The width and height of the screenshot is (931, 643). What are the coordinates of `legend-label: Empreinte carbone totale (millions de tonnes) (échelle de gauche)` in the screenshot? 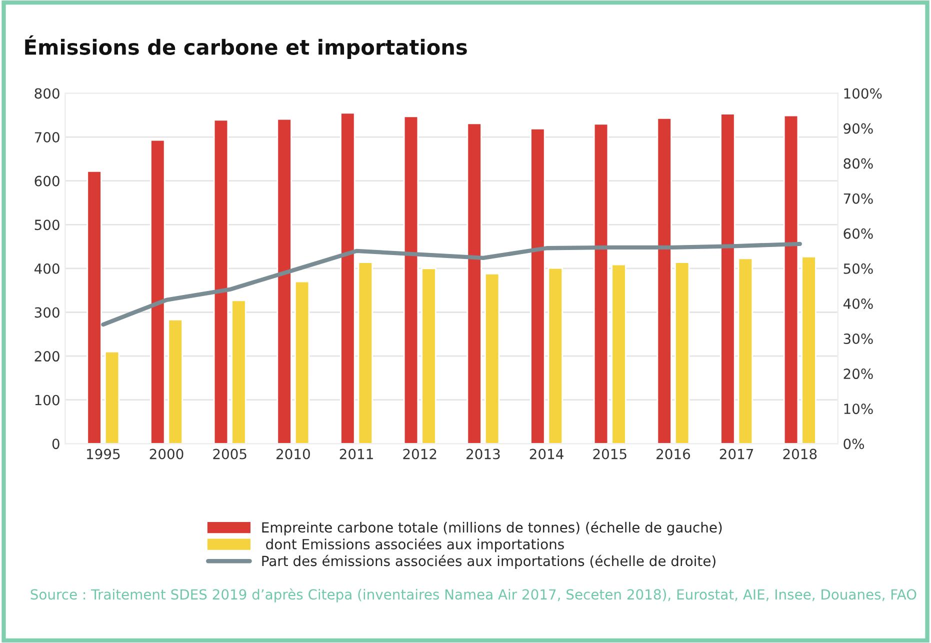 It's located at (492, 528).